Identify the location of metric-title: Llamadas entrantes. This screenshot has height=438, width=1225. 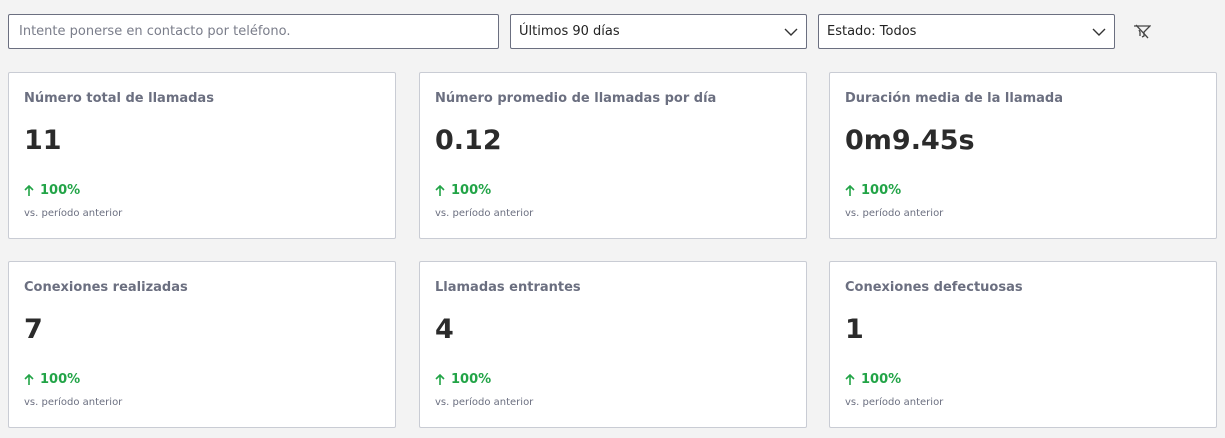
(508, 287).